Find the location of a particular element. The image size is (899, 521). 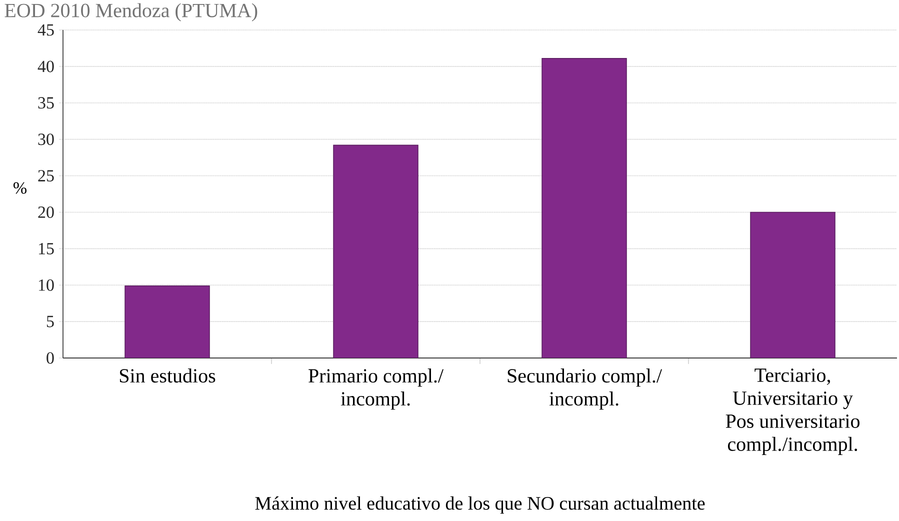

y-tick-label: 5 is located at coordinates (50, 322).